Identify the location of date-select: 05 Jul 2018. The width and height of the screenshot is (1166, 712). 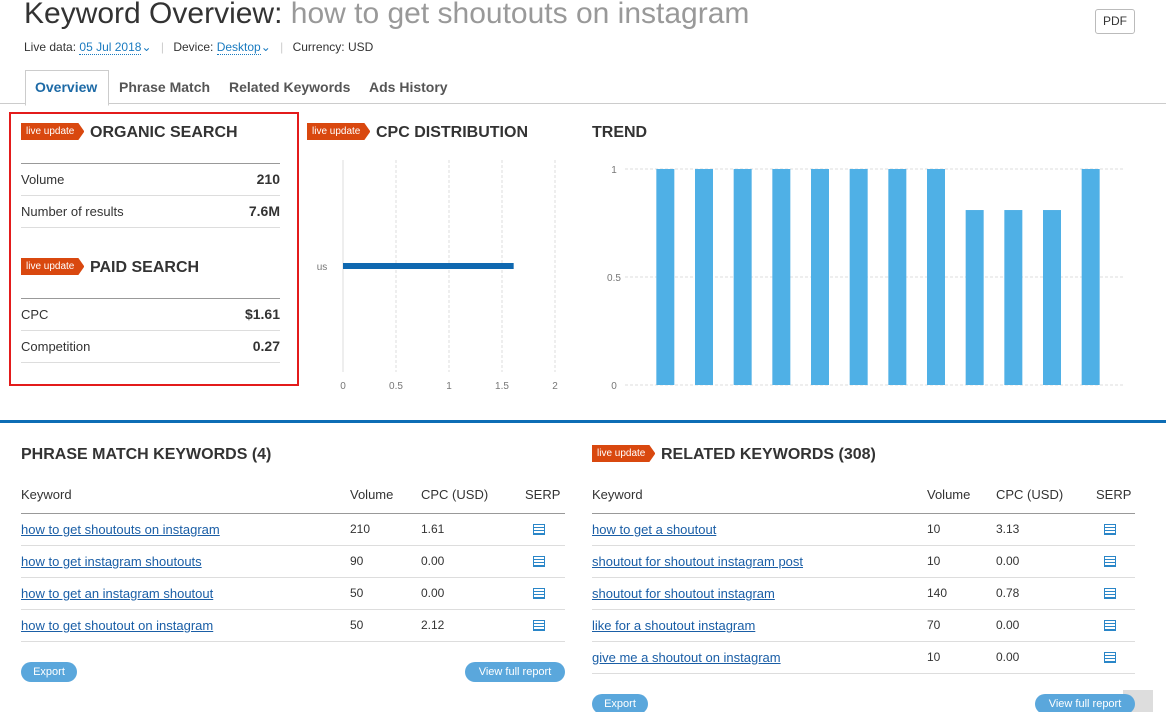
(110, 47).